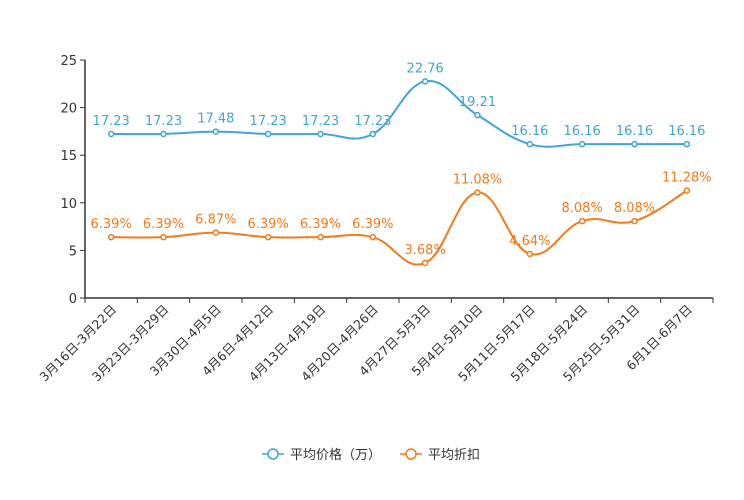 This screenshot has height=500, width=744. I want to click on y-tick-label: 20, so click(68, 109).